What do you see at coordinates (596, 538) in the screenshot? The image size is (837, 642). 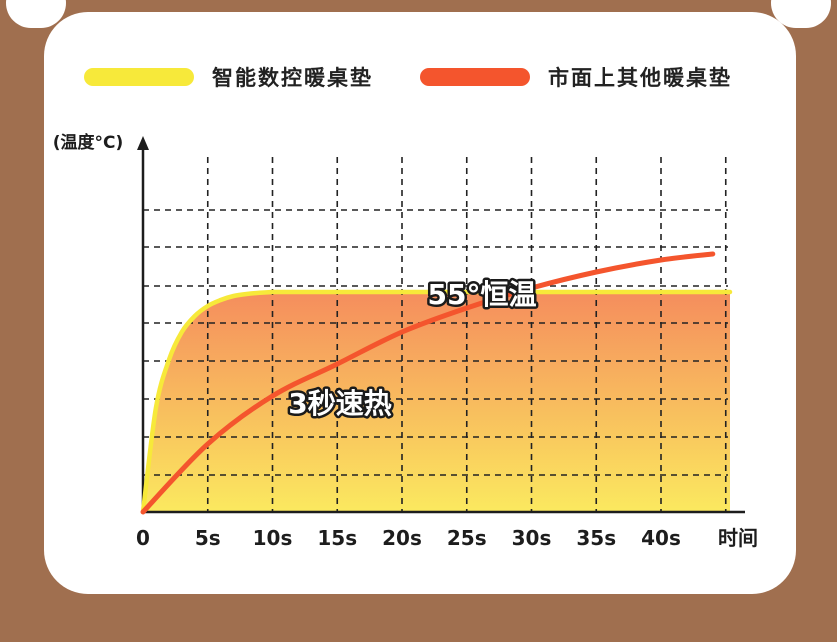 I see `x-tick-label-7: 35s` at bounding box center [596, 538].